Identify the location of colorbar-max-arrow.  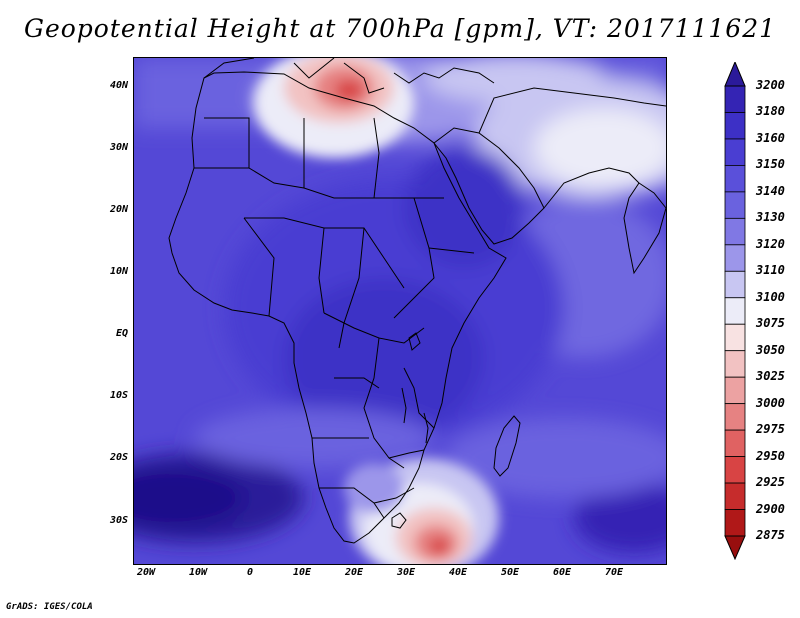
(735, 74).